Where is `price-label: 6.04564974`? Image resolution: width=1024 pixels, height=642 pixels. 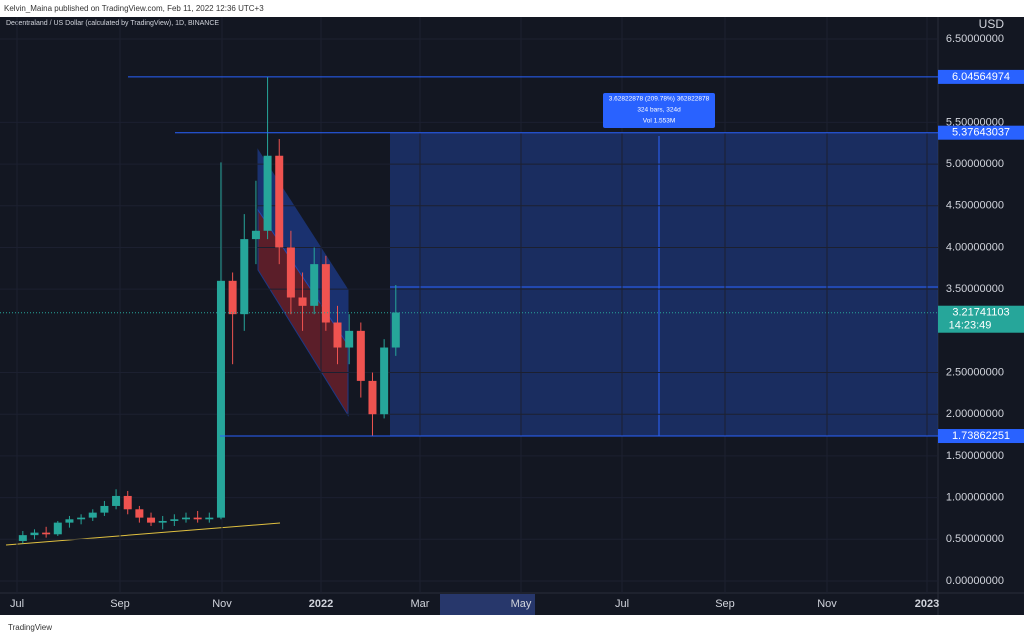
price-label: 6.04564974 is located at coordinates (981, 77).